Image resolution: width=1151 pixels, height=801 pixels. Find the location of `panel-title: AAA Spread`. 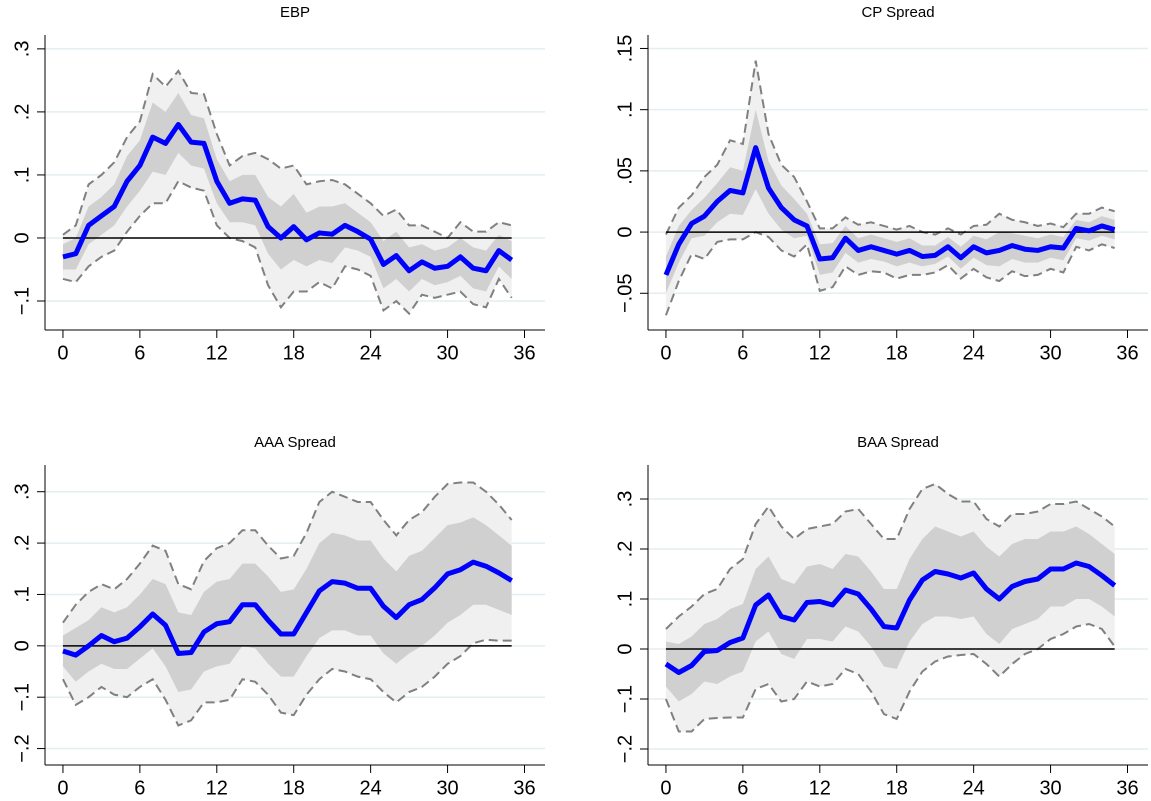

panel-title: AAA Spread is located at coordinates (295, 442).